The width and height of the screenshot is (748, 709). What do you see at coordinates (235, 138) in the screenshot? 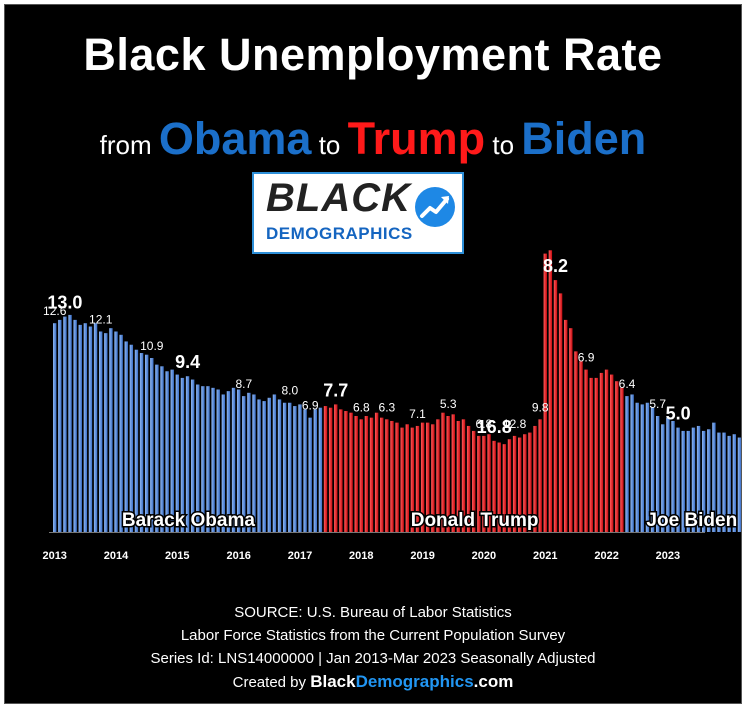
I see `subtitle-obama: Obama` at bounding box center [235, 138].